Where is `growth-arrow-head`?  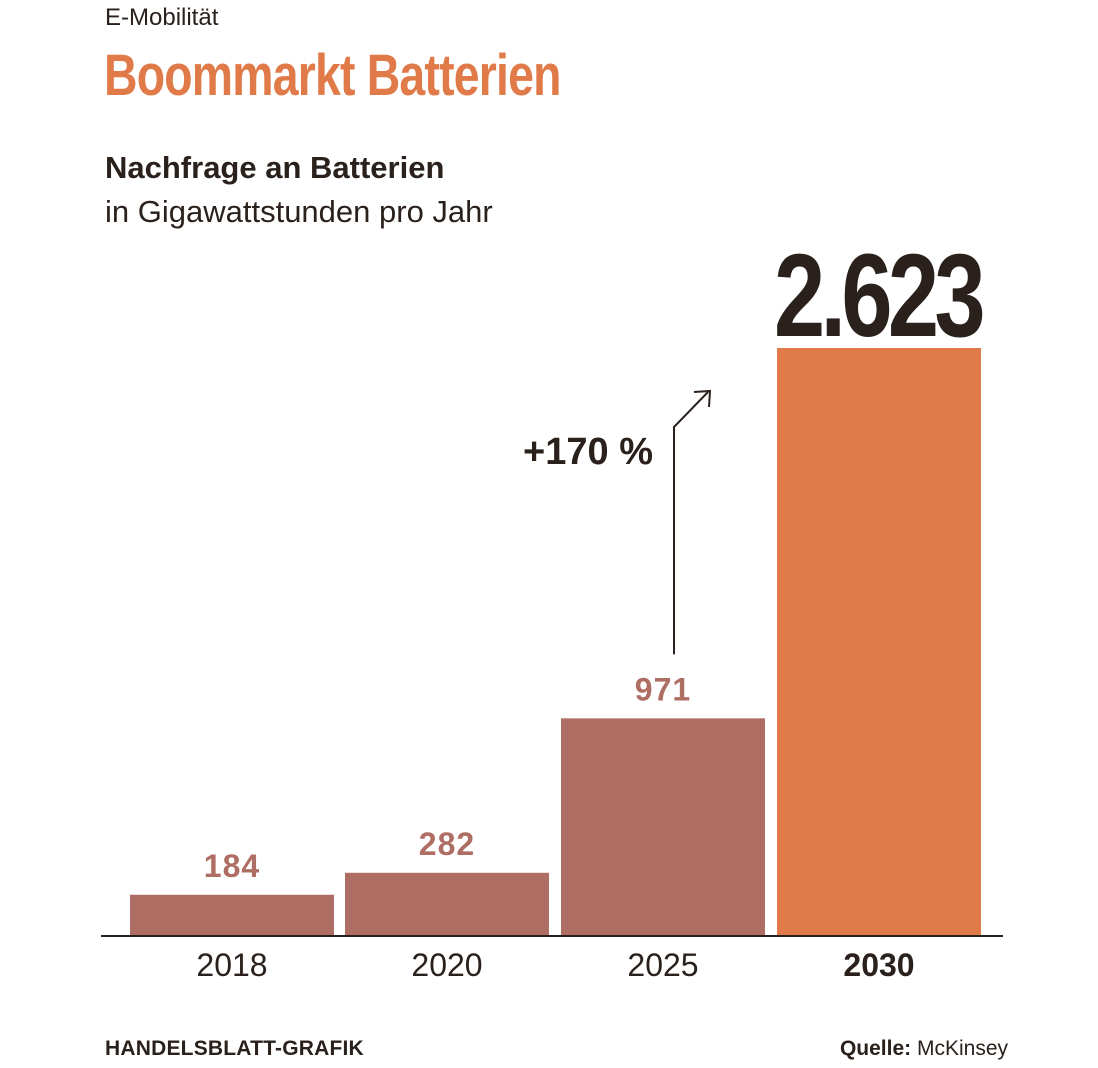
growth-arrow-head is located at coordinates (702, 398).